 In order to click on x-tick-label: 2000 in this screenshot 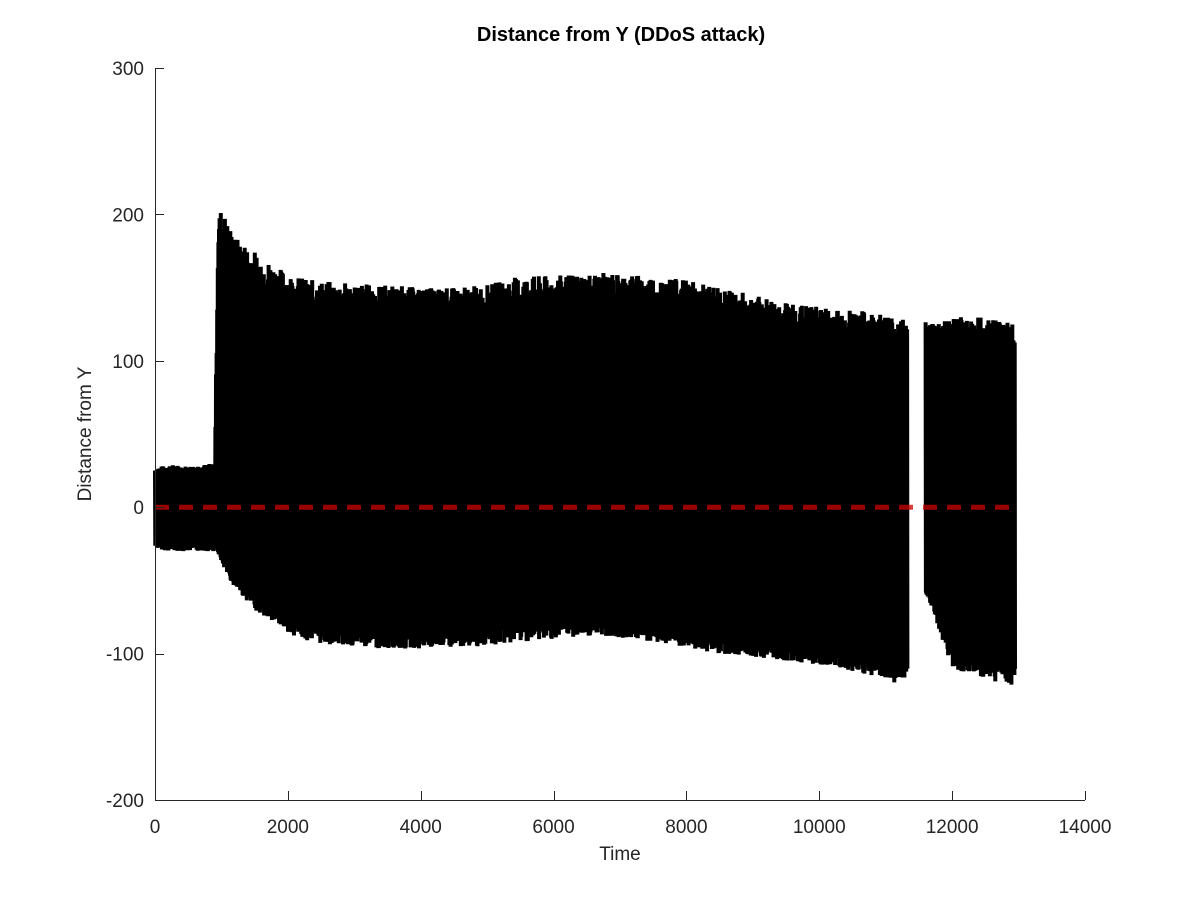, I will do `click(288, 827)`.